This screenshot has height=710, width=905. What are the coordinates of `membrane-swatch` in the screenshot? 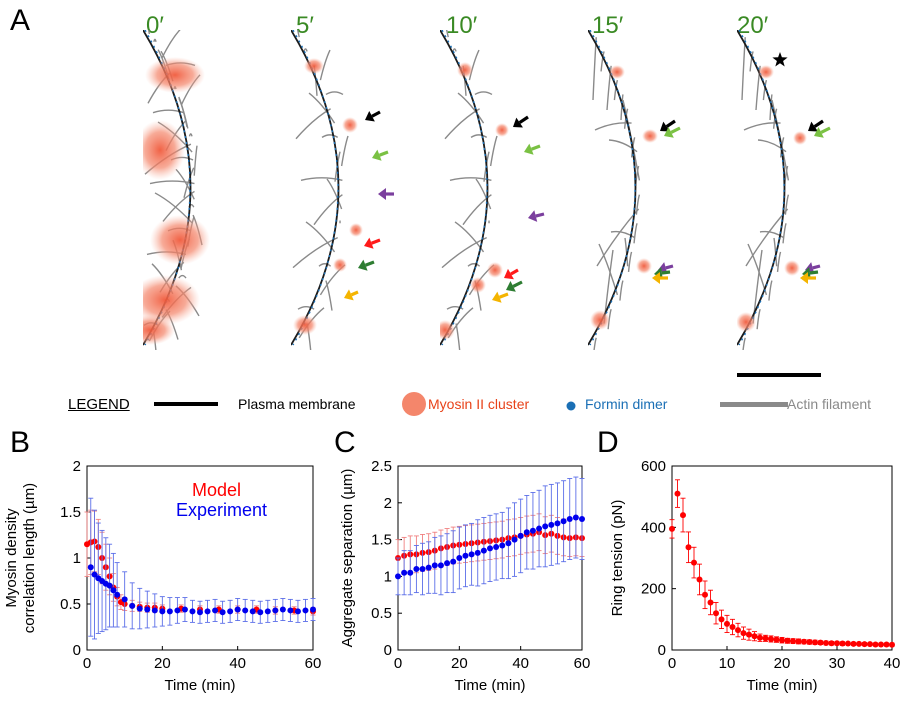 It's located at (186, 404).